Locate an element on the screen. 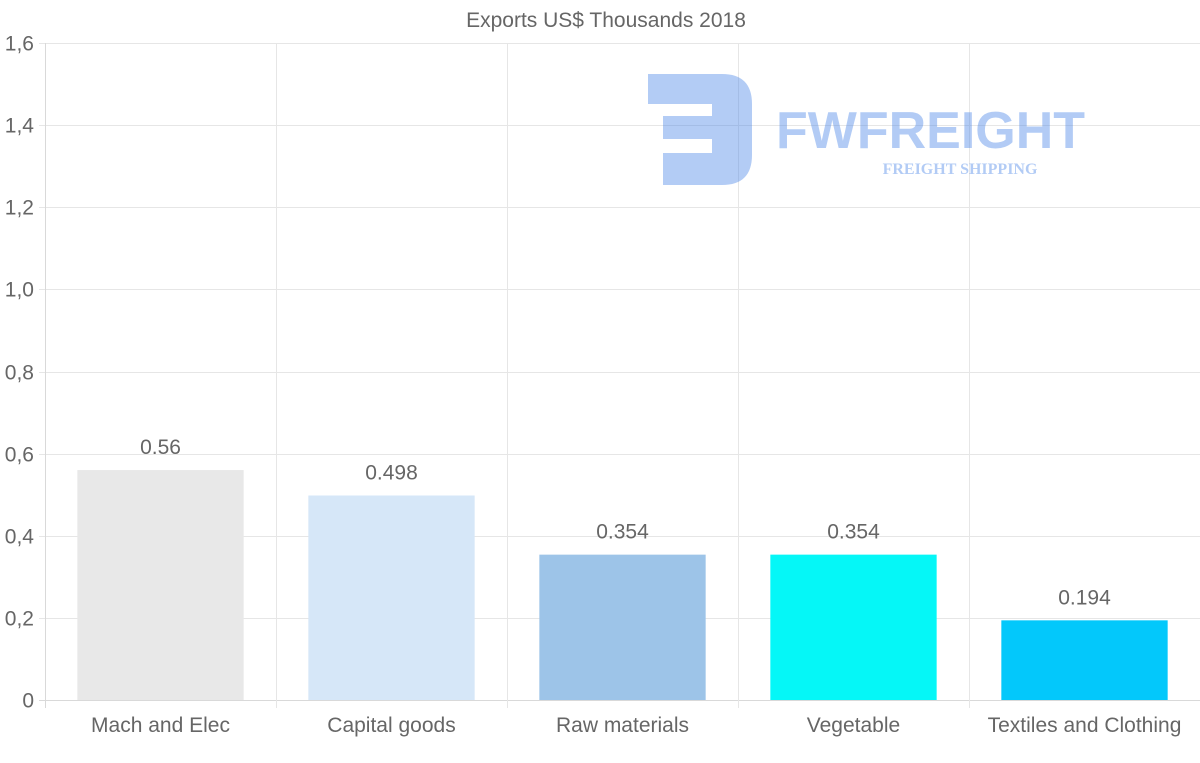 Image resolution: width=1200 pixels, height=763 pixels. bar-value-label: 0.194 is located at coordinates (1084, 597).